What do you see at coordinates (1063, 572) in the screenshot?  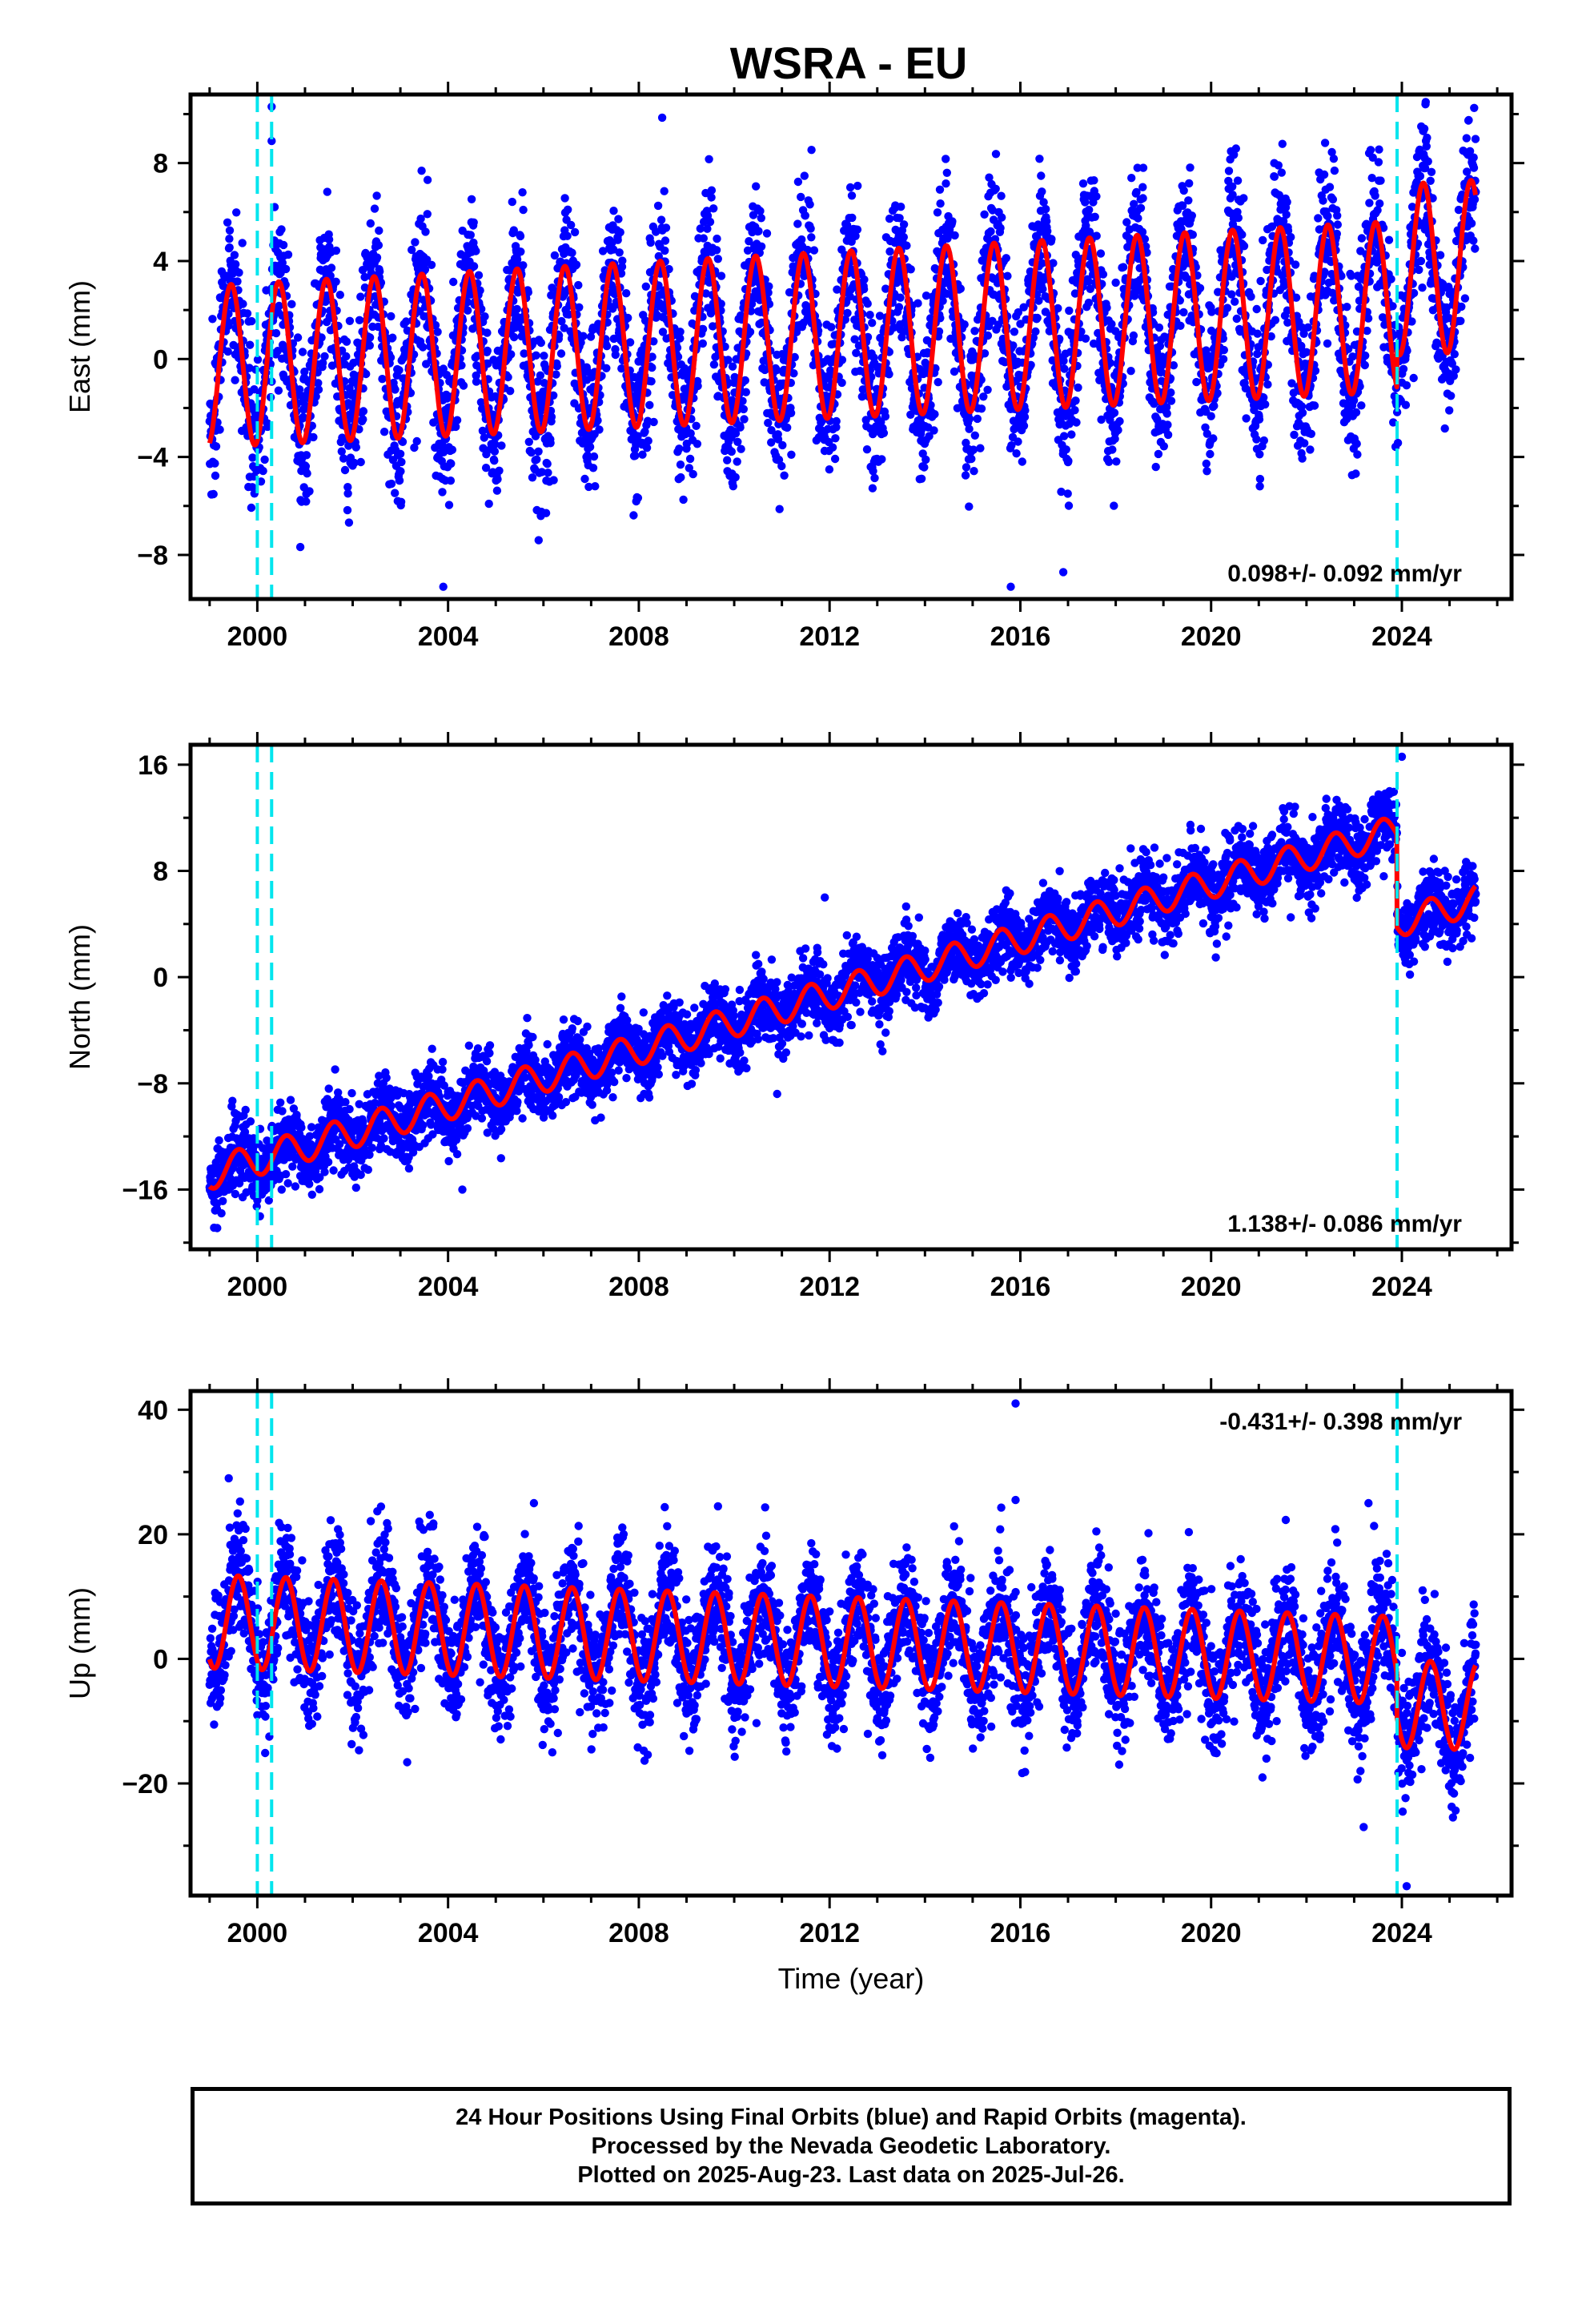 I see `outlier-point` at bounding box center [1063, 572].